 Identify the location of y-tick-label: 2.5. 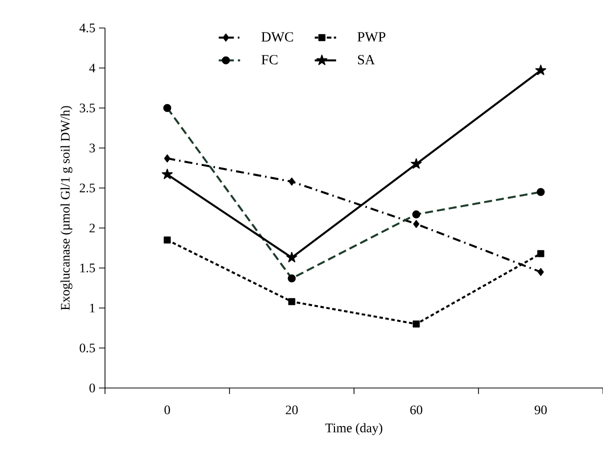
(87, 188).